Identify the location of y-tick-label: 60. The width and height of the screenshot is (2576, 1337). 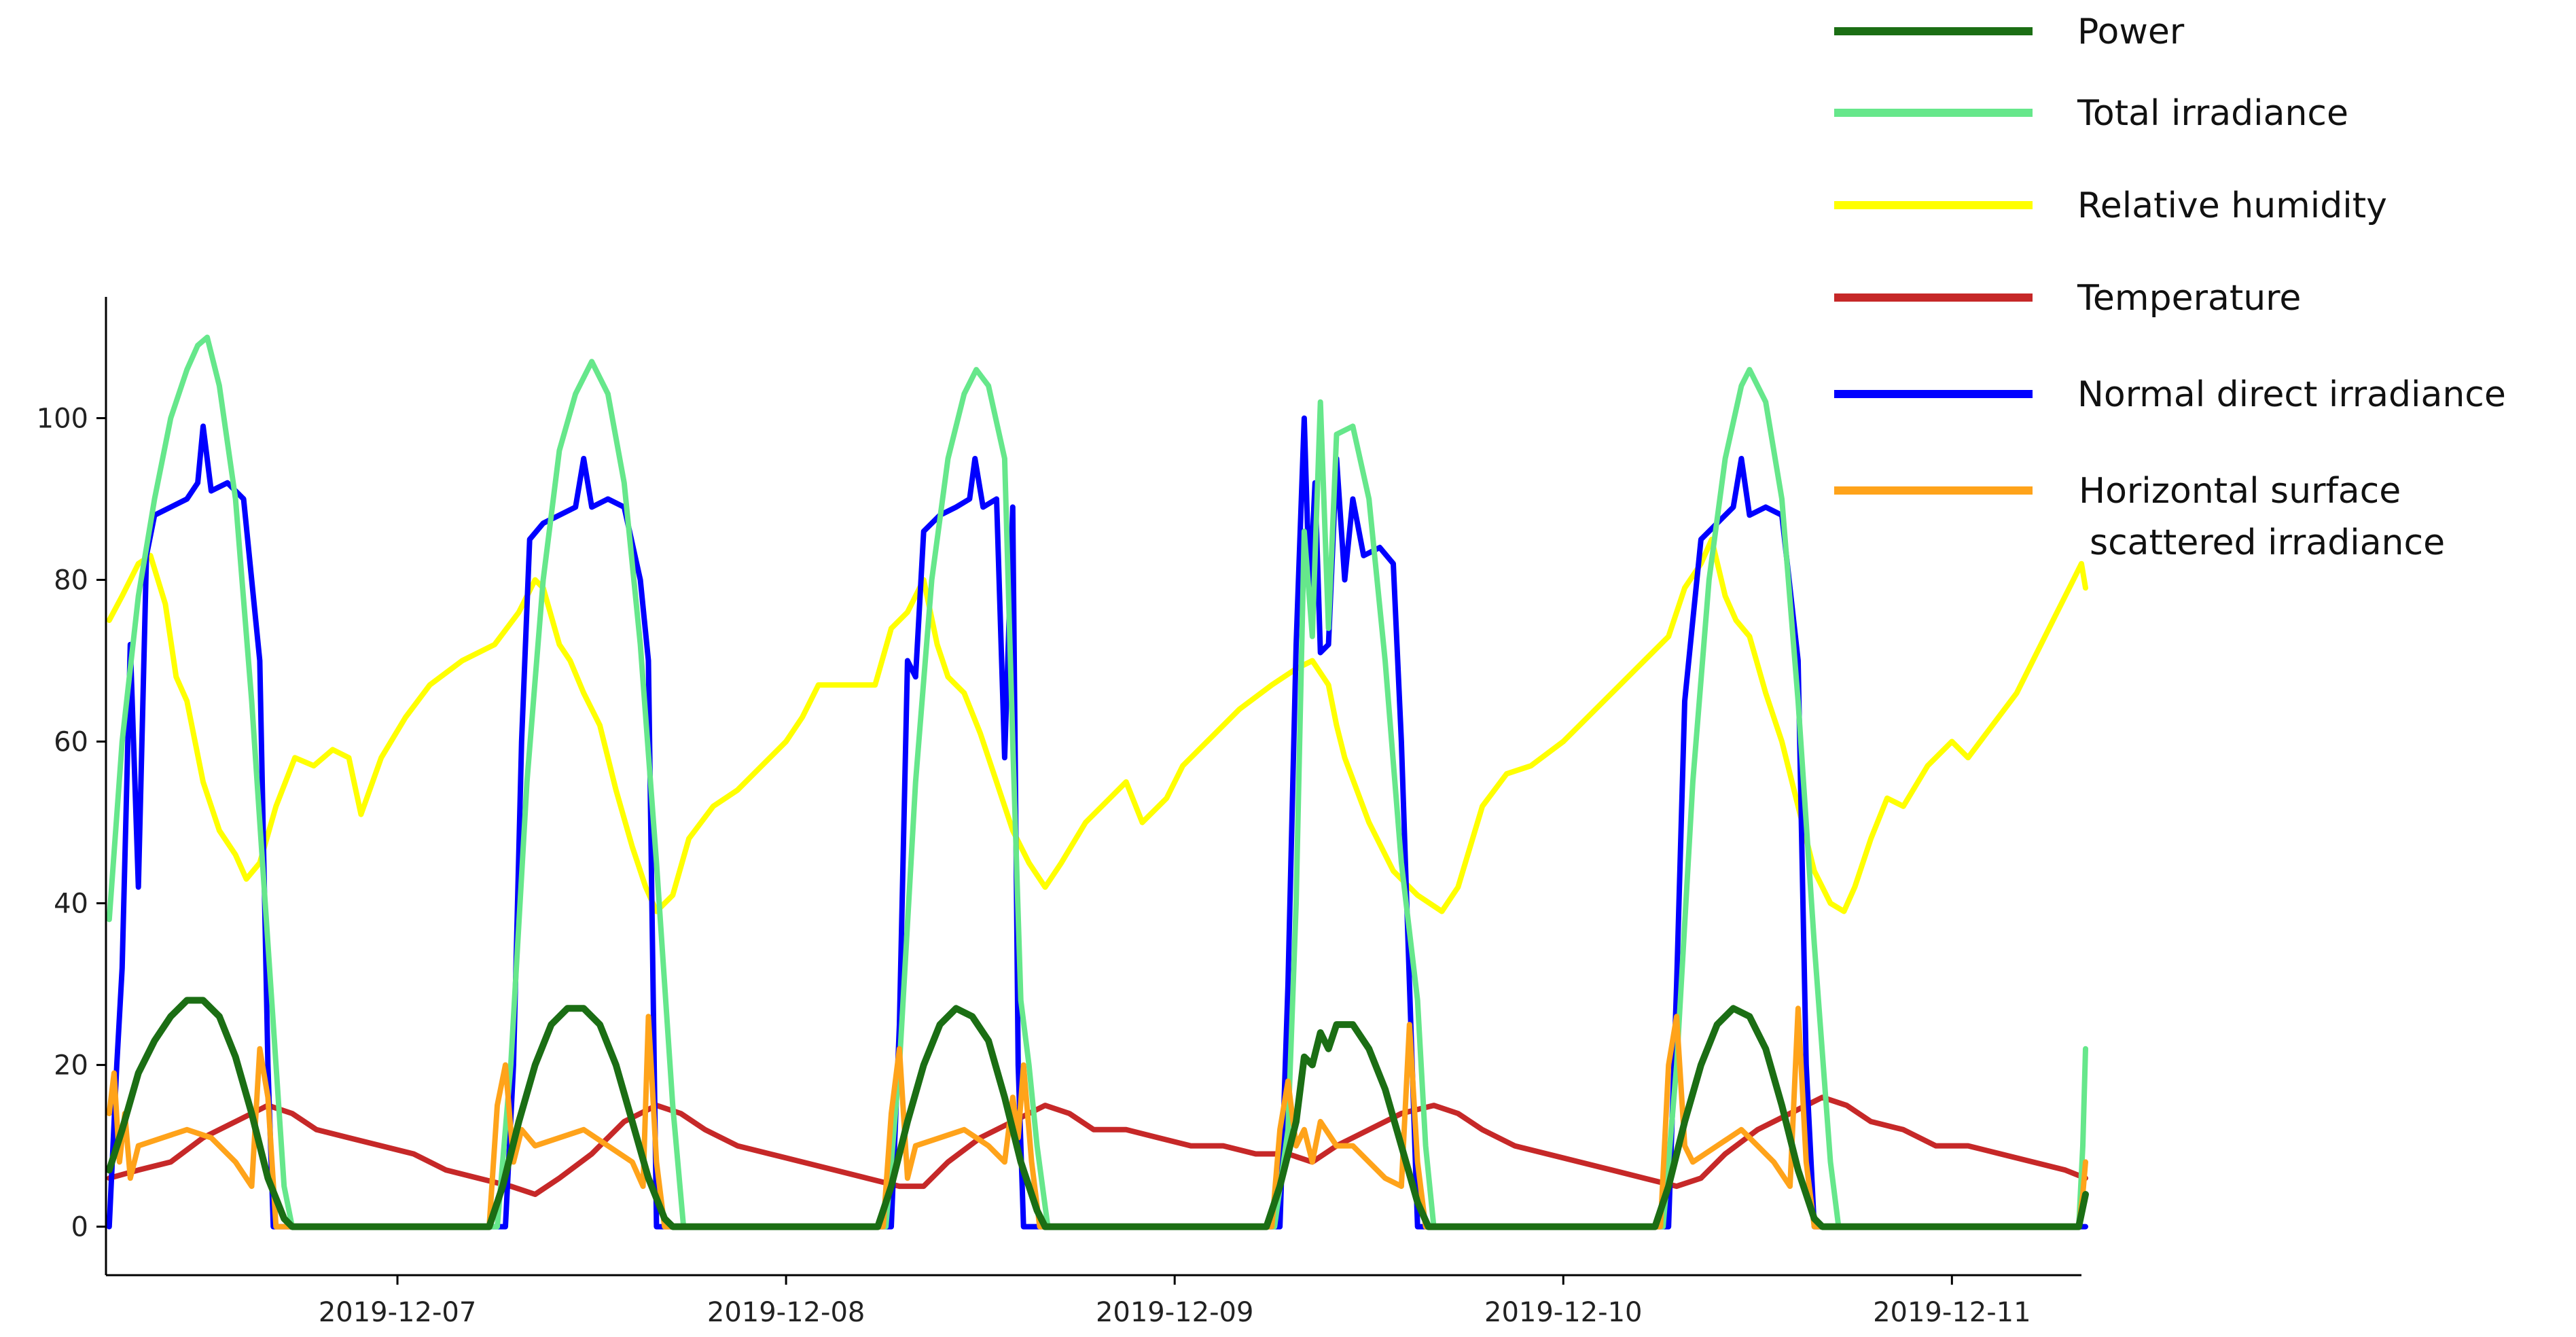
(71, 742).